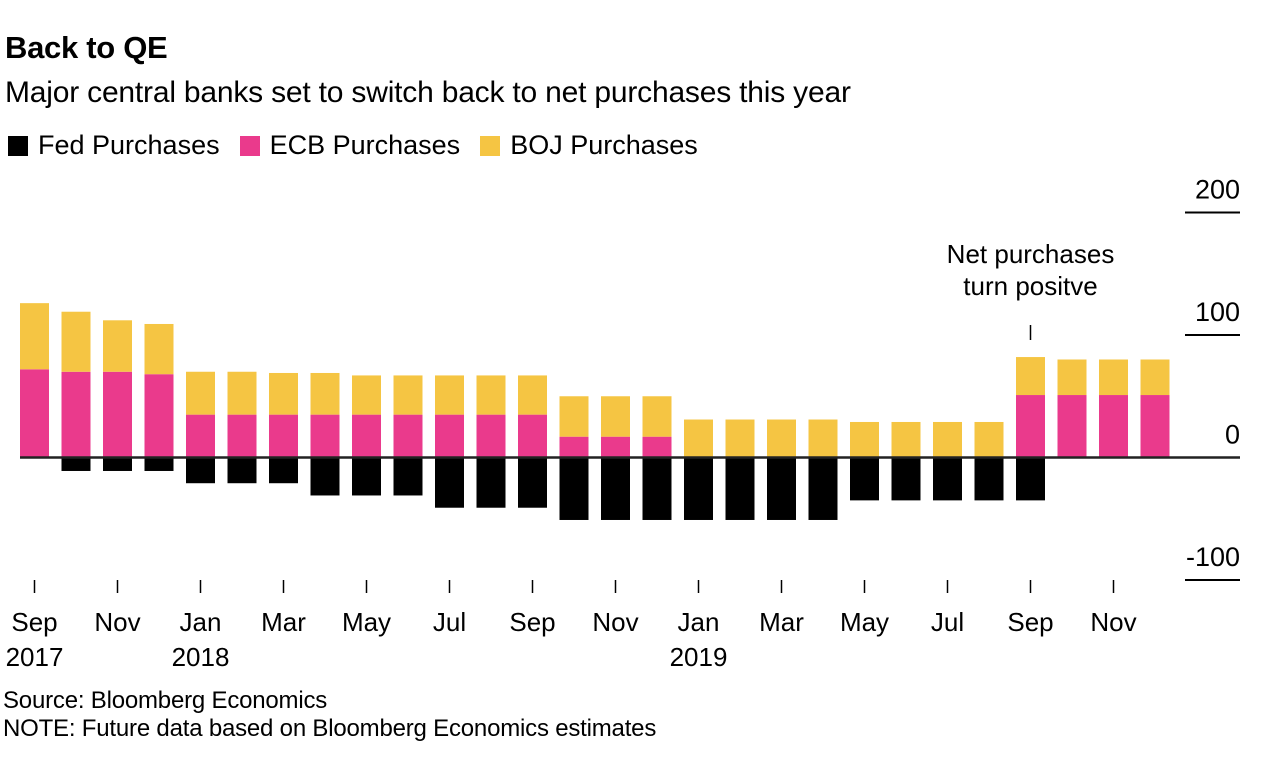 Image resolution: width=1270 pixels, height=762 pixels. What do you see at coordinates (604, 145) in the screenshot?
I see `legend-label-boj: BOJ Purchases` at bounding box center [604, 145].